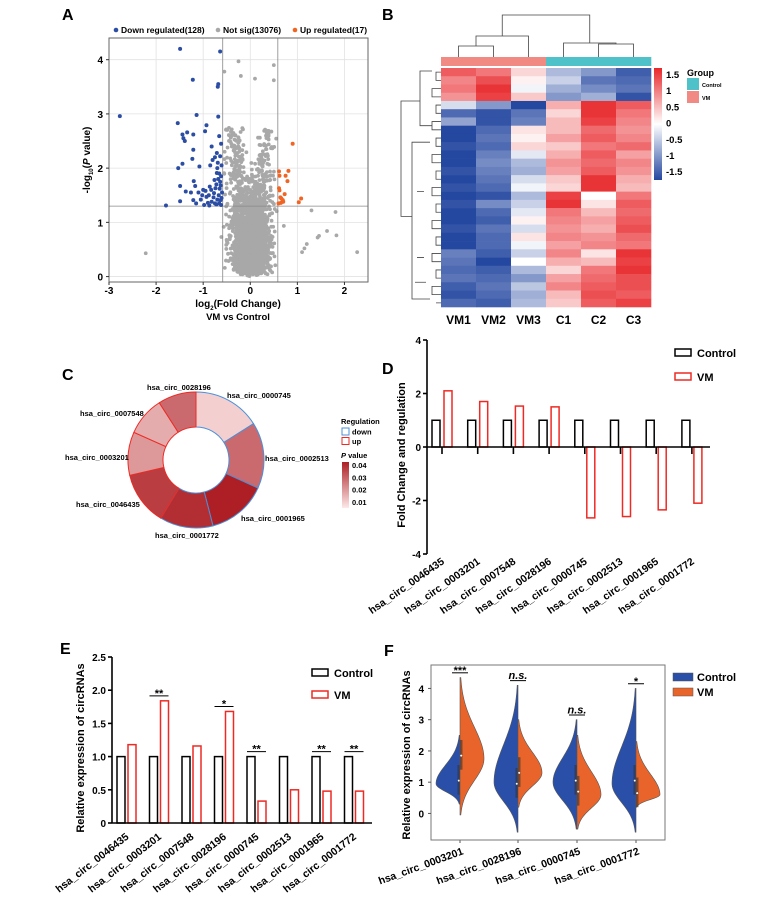 The height and width of the screenshot is (914, 769). I want to click on group-legend-label: Control, so click(712, 86).